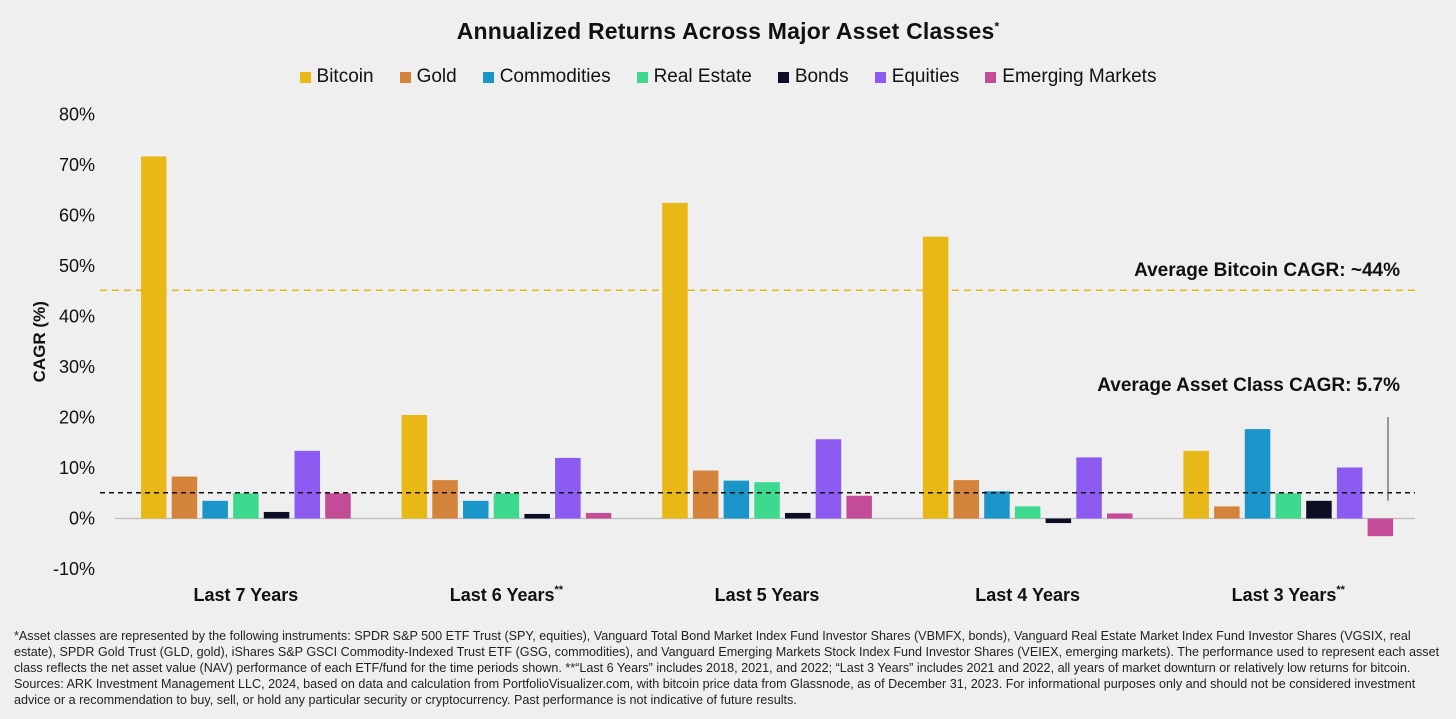  What do you see at coordinates (1079, 76) in the screenshot?
I see `legend-label: Emerging Markets` at bounding box center [1079, 76].